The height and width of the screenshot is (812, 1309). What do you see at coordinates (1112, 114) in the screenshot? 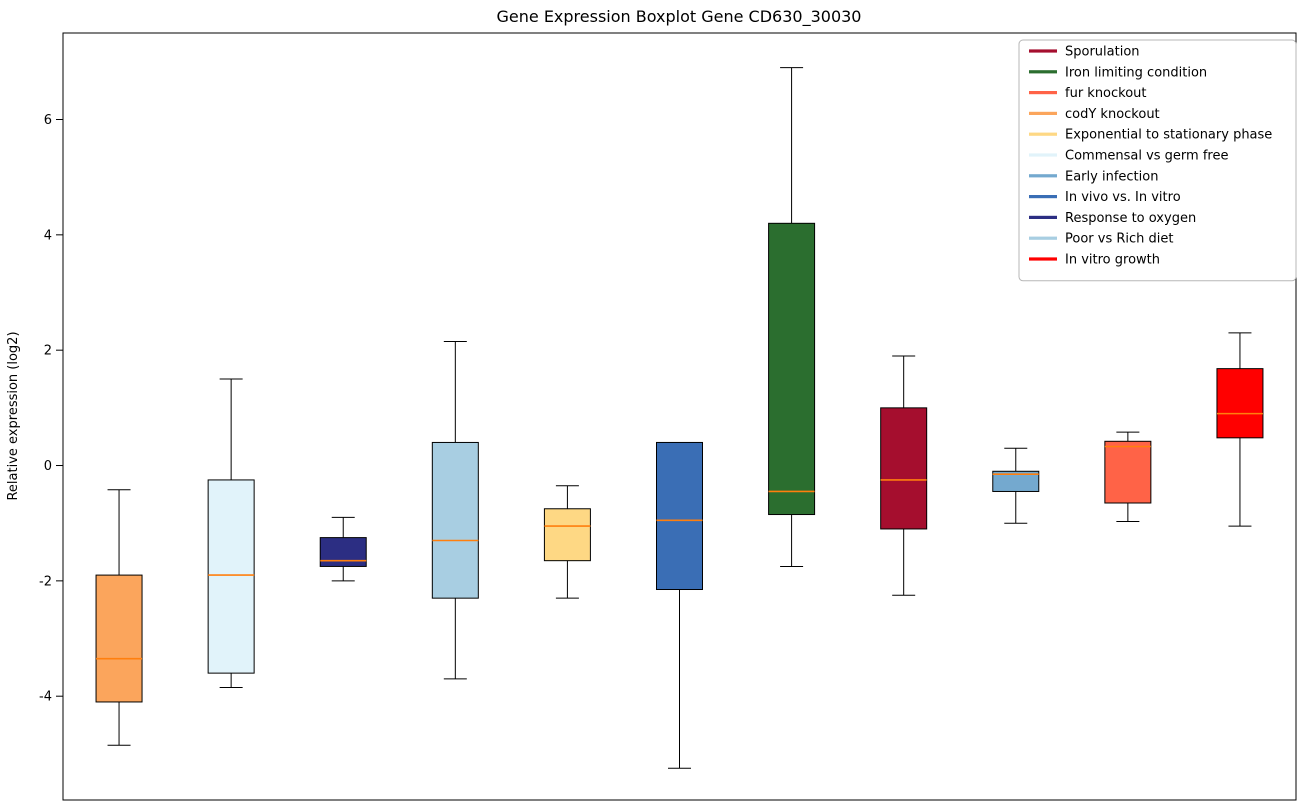
I see `legend-label: codY knockout` at bounding box center [1112, 114].